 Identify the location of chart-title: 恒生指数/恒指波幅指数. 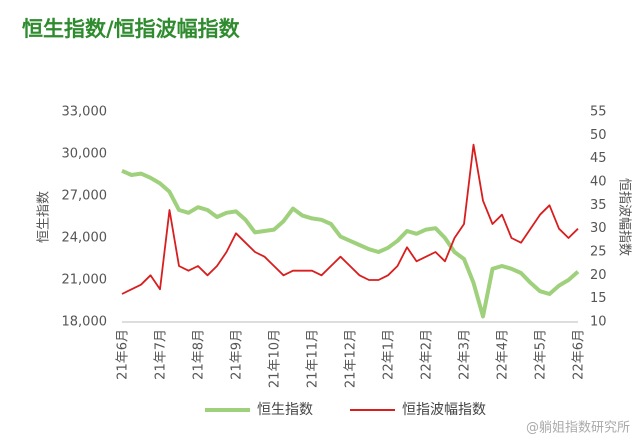
(131, 29).